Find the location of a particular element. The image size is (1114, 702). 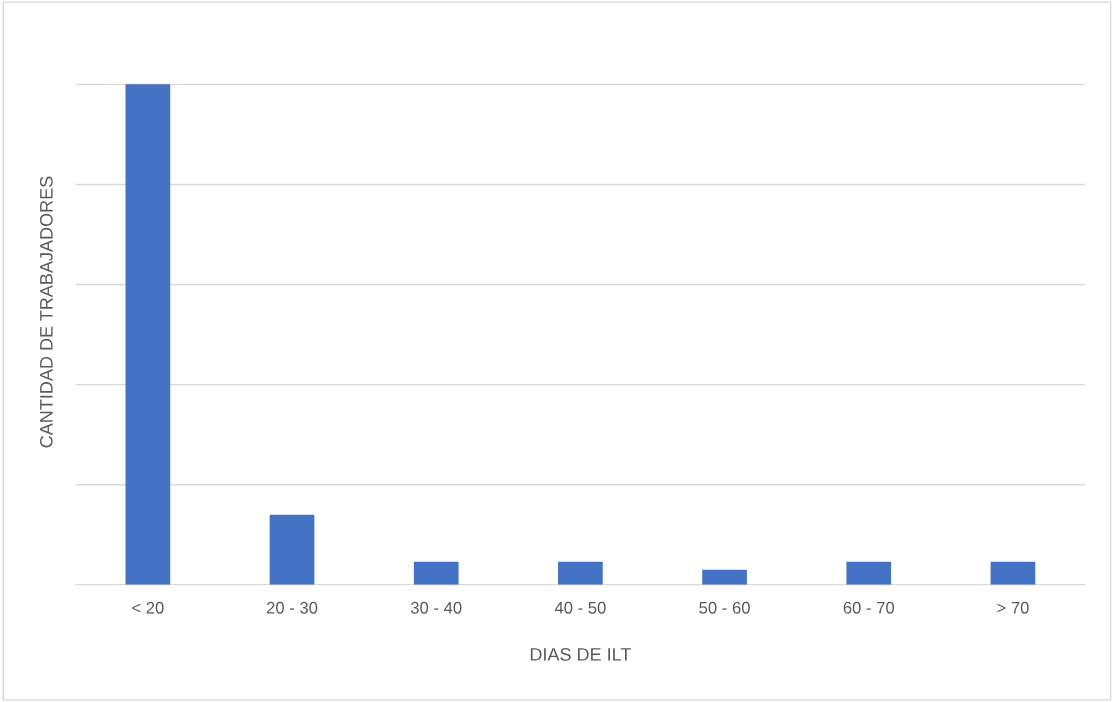

x-tick-label: 30 - 40 is located at coordinates (436, 607).